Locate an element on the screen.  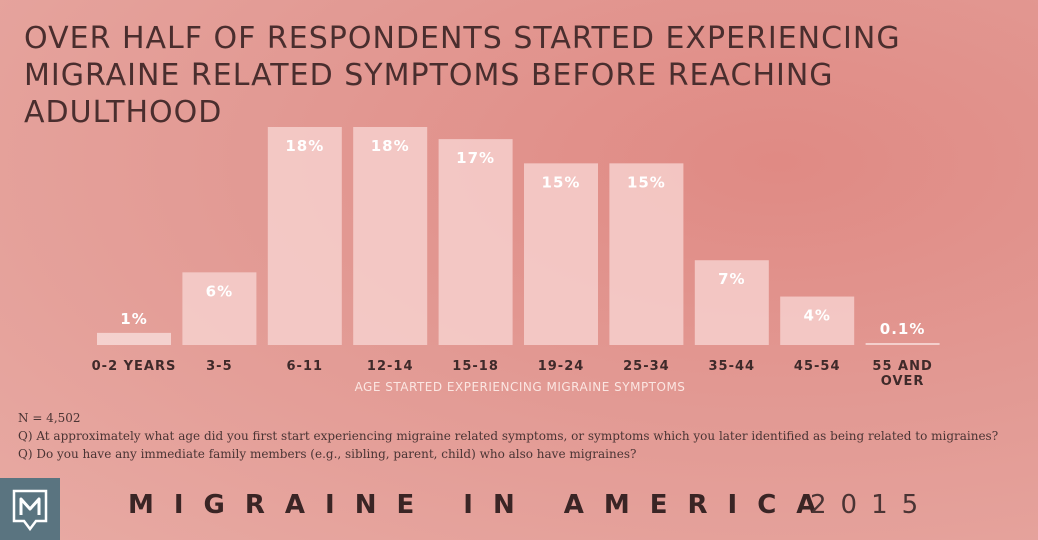
value-label-4: 18% is located at coordinates (390, 146).